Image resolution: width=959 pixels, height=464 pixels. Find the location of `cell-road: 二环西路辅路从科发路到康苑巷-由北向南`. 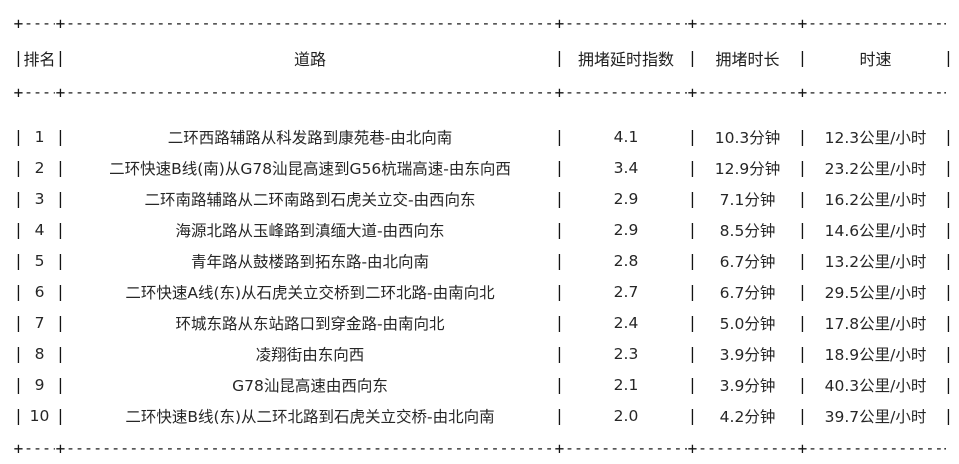

cell-road: 二环西路辅路从科发路到康苑巷-由北向南 is located at coordinates (310, 137).